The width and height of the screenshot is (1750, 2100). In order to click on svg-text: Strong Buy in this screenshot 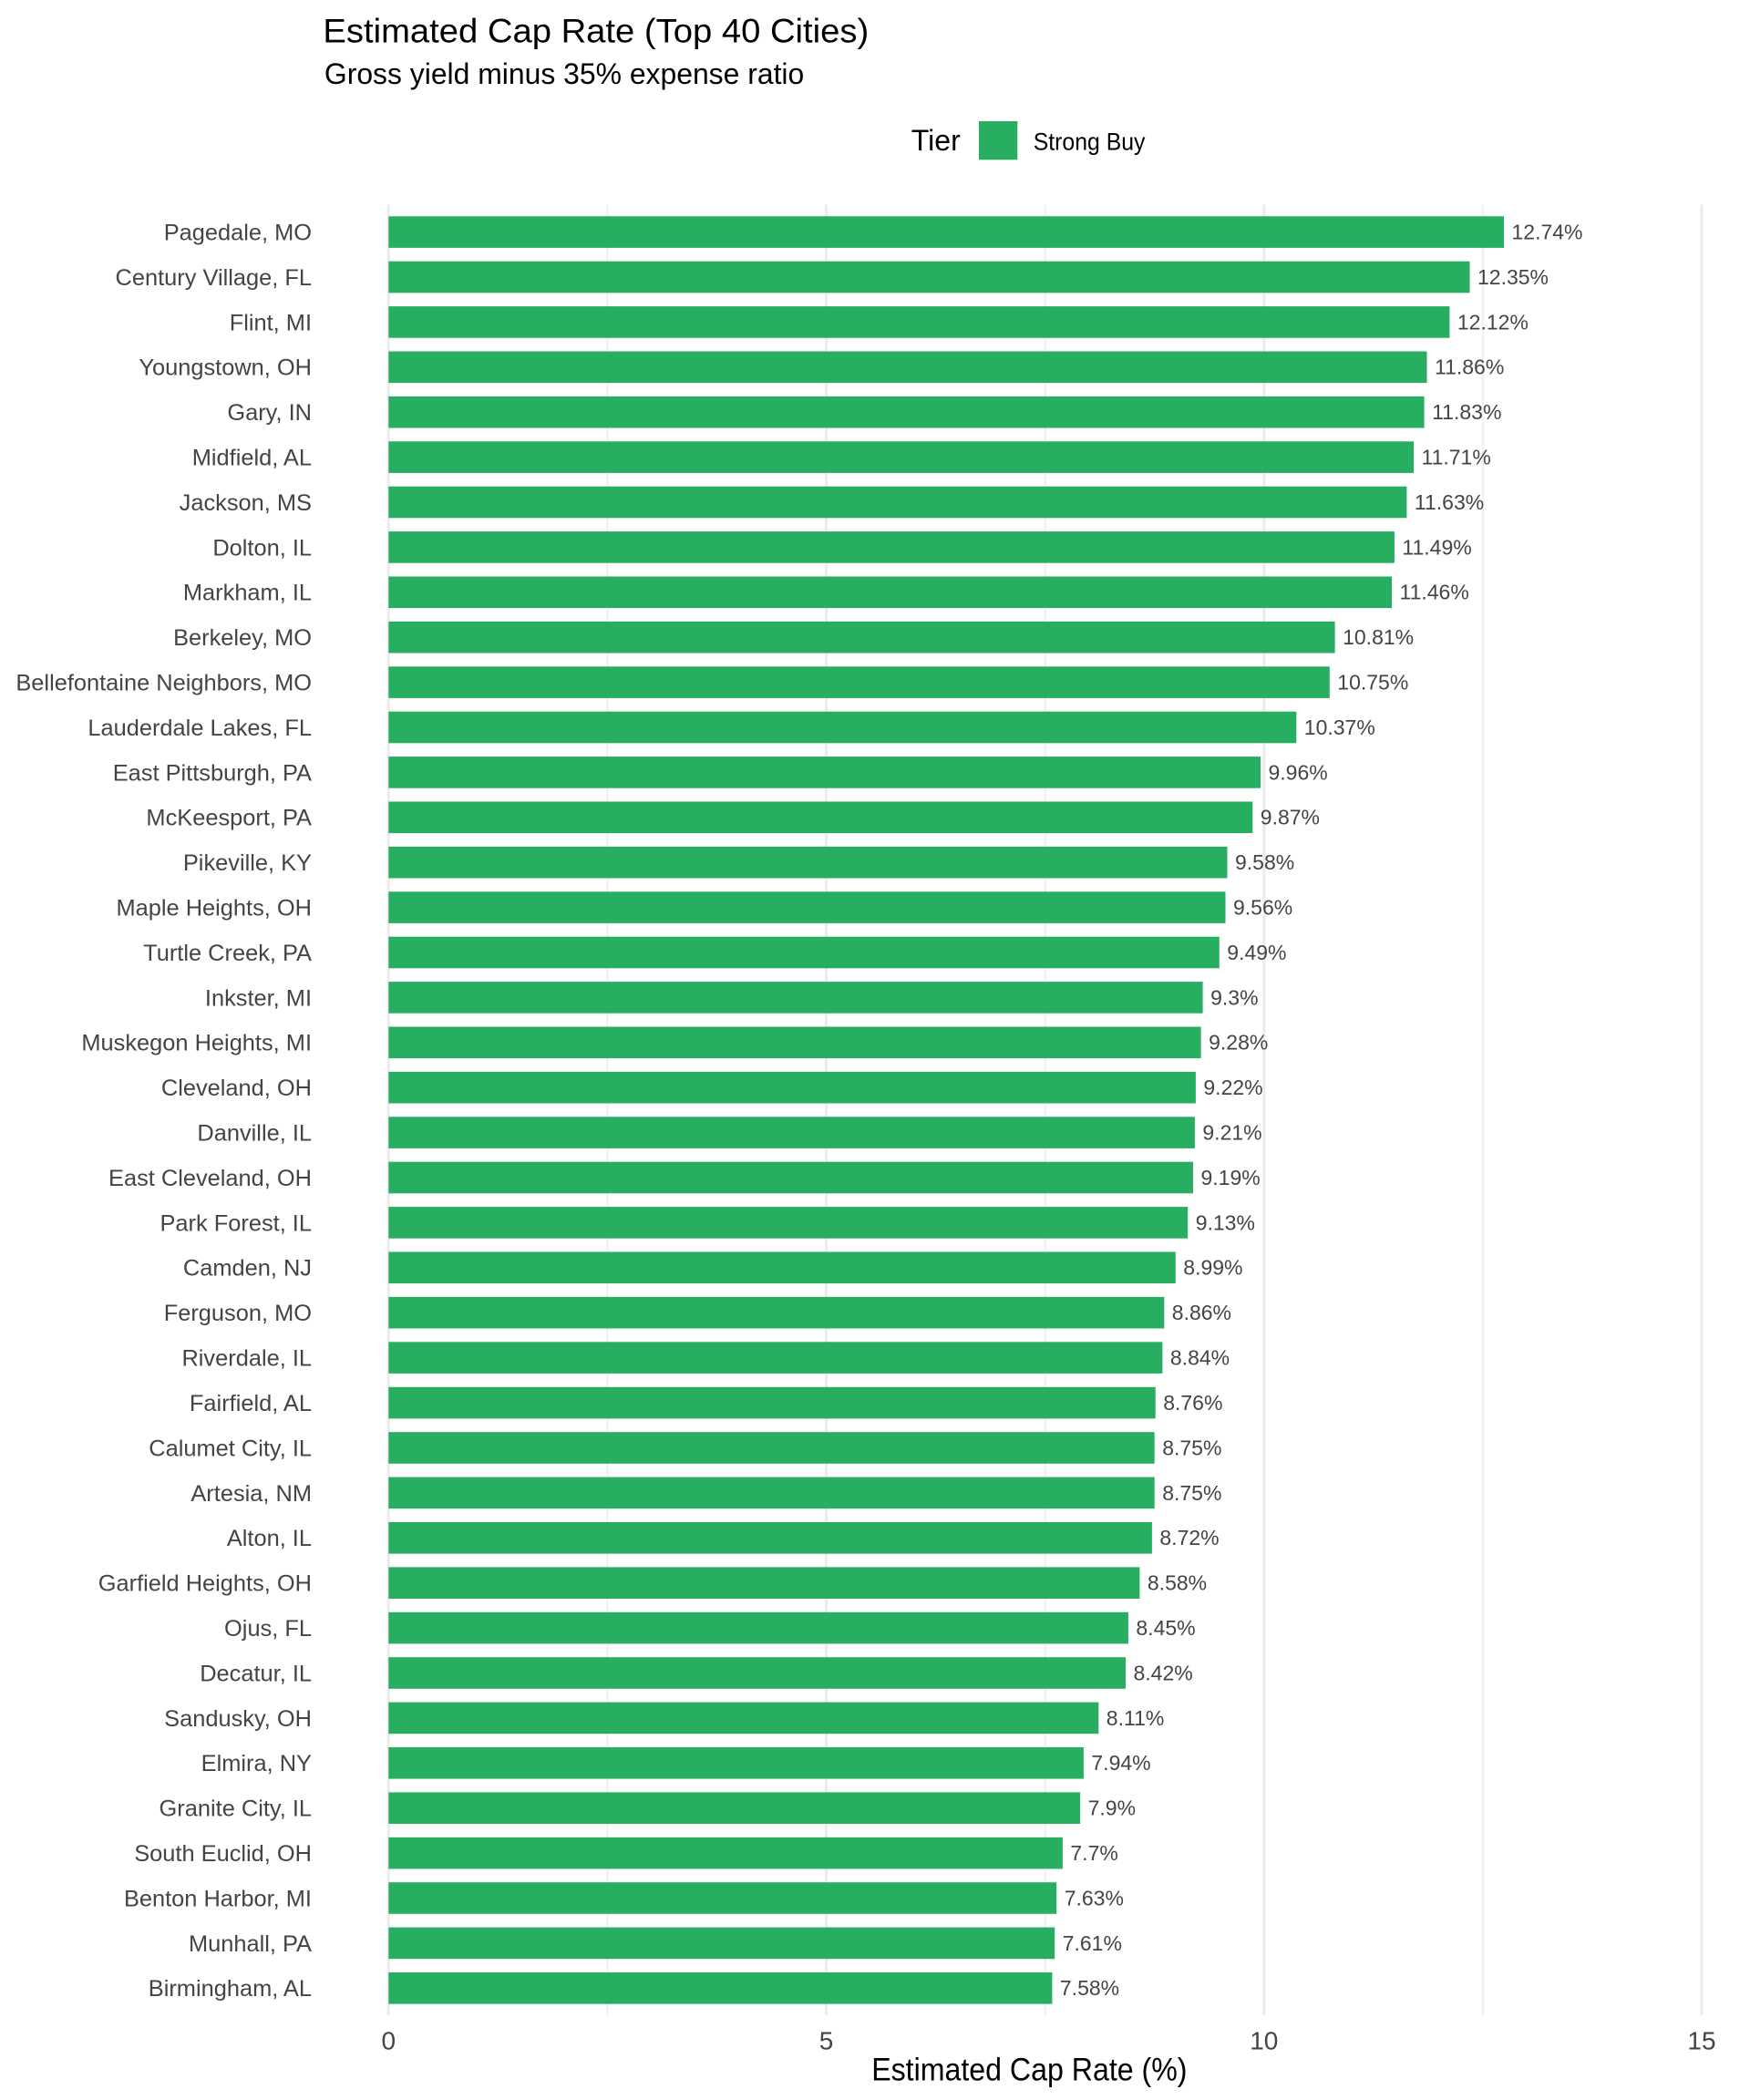, I will do `click(1090, 142)`.